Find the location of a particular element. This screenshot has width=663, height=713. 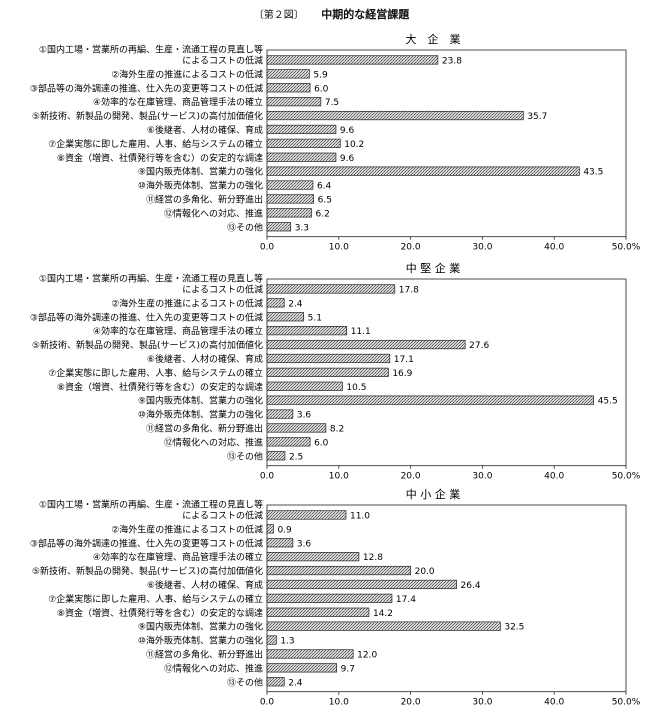

bar-value-label: 10.5 is located at coordinates (356, 388).